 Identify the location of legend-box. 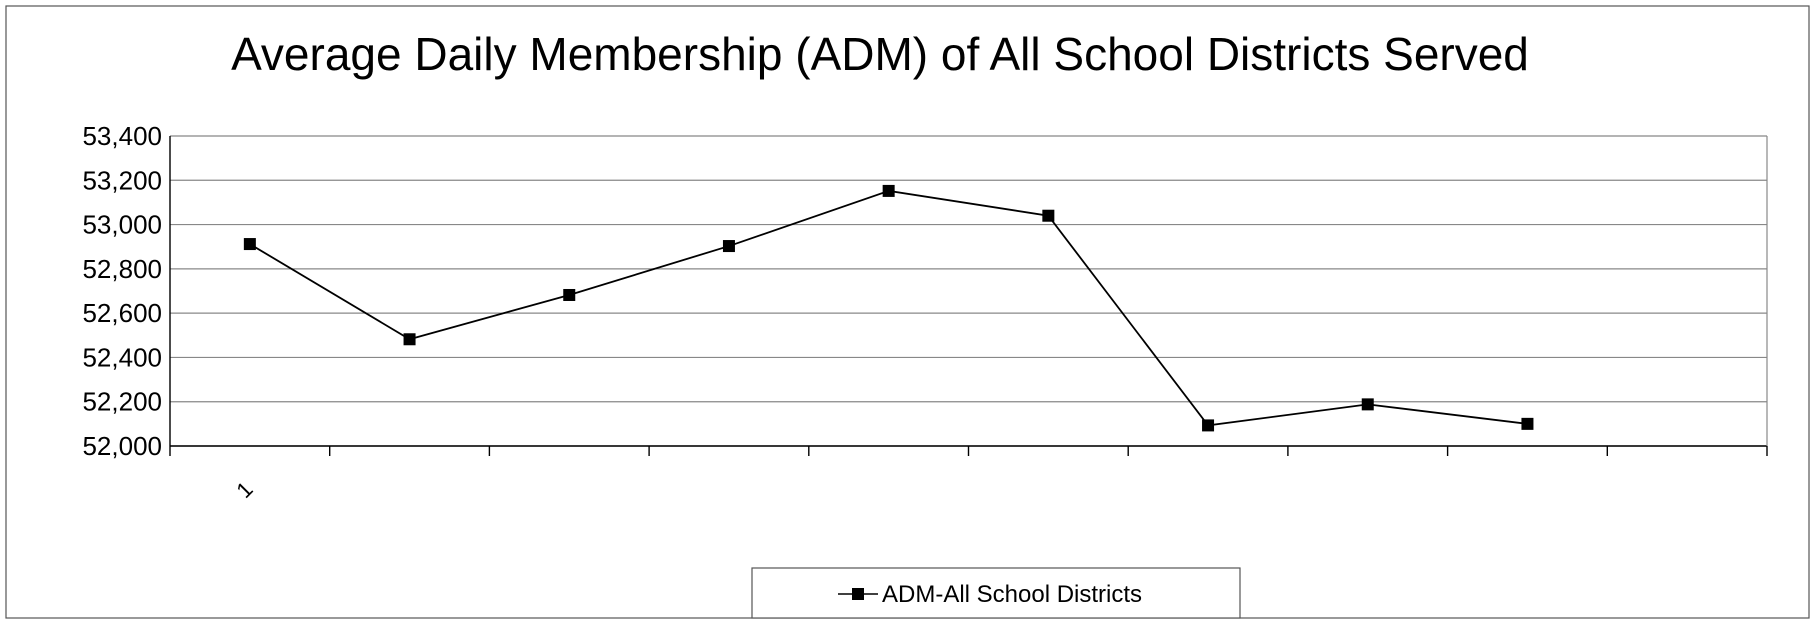
(996, 593).